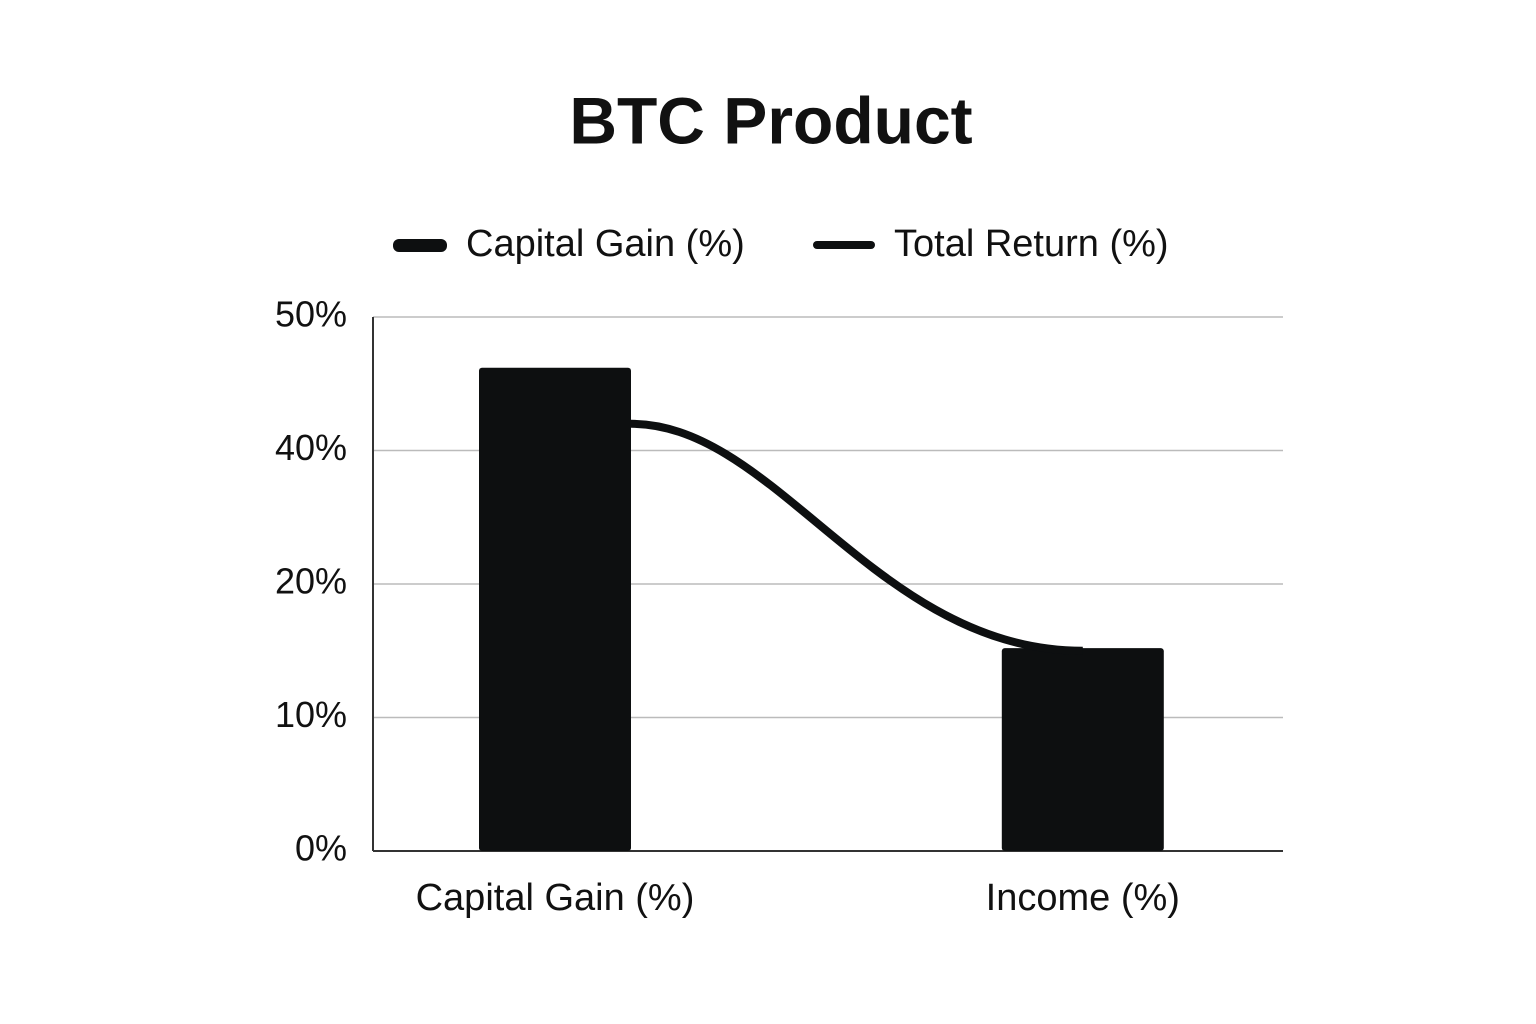 The image size is (1536, 1024). Describe the element at coordinates (311, 581) in the screenshot. I see `y-tick-label: 20%` at that location.